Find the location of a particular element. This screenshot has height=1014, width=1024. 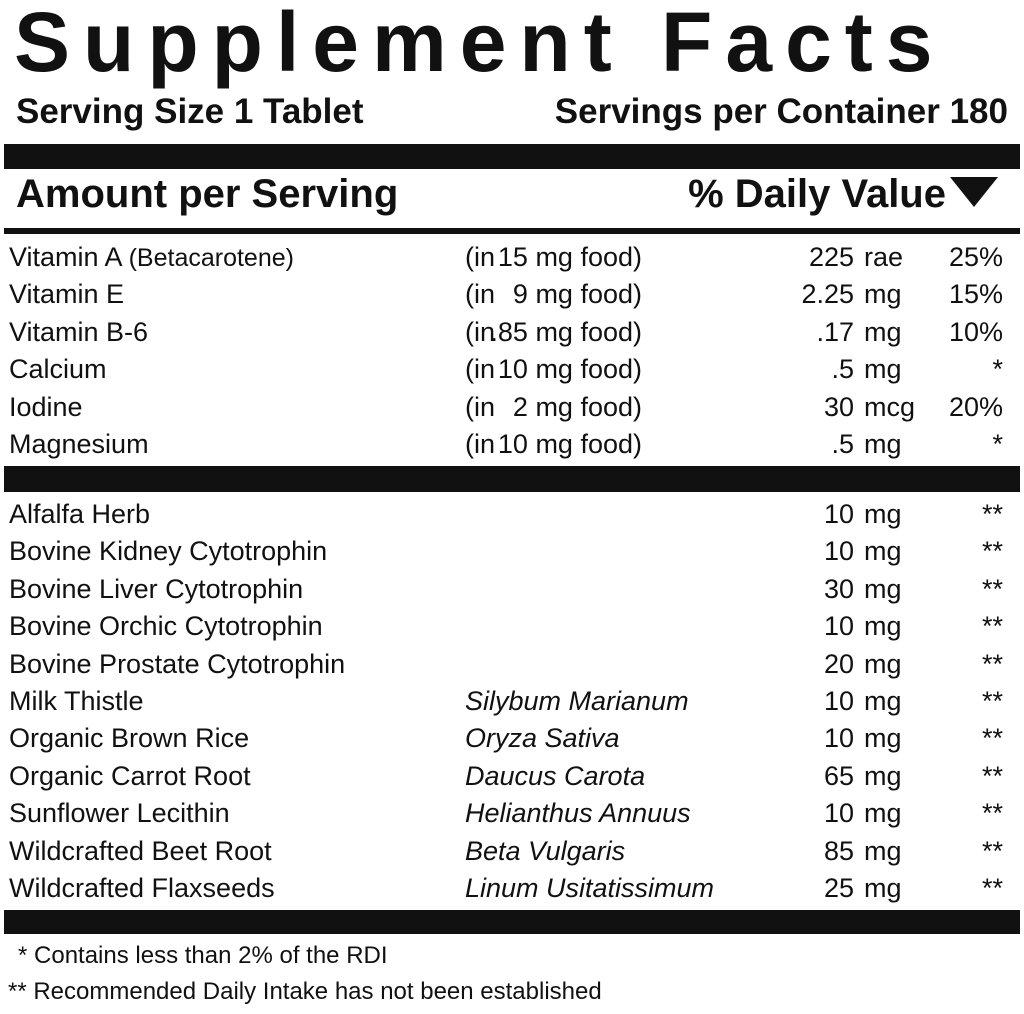

serving-size: Serving Size 1 Tablet is located at coordinates (190, 111).